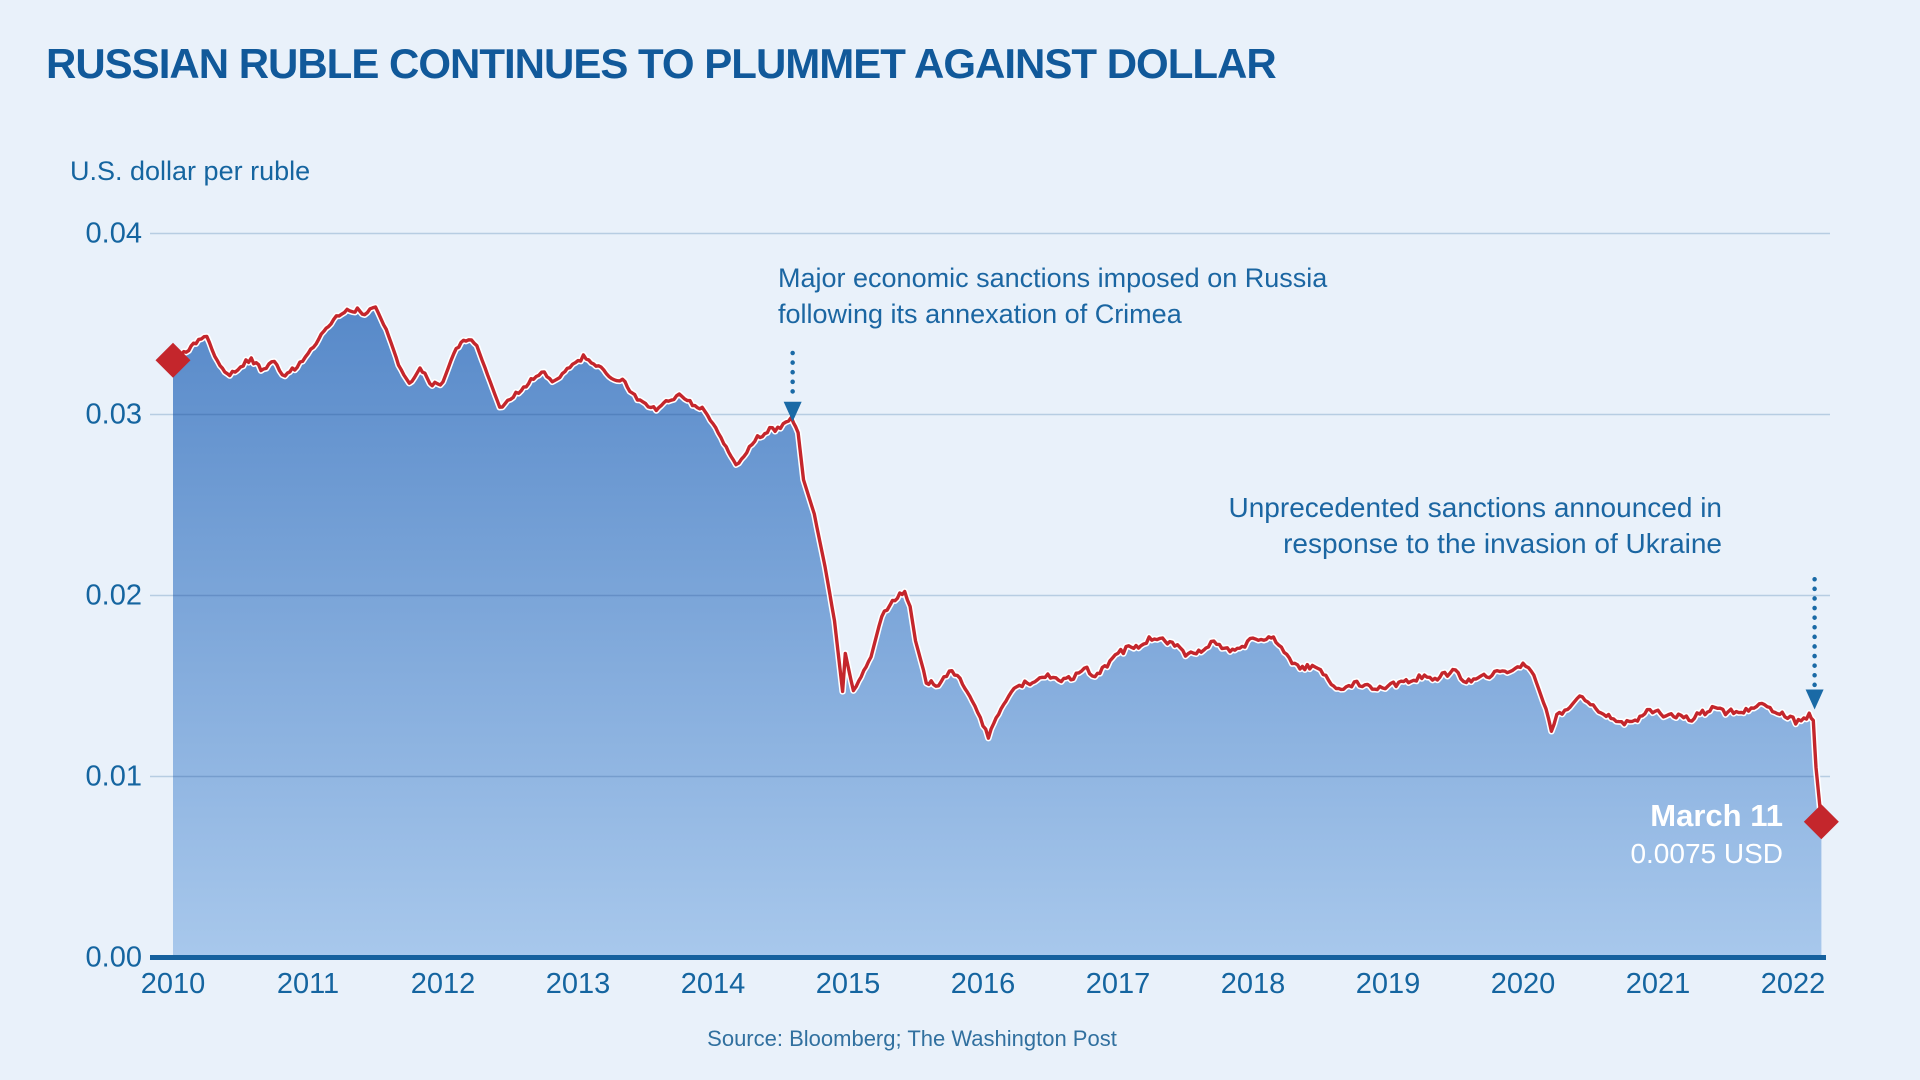 This screenshot has width=1920, height=1080. What do you see at coordinates (1388, 984) in the screenshot?
I see `x-tick-2019: 2019` at bounding box center [1388, 984].